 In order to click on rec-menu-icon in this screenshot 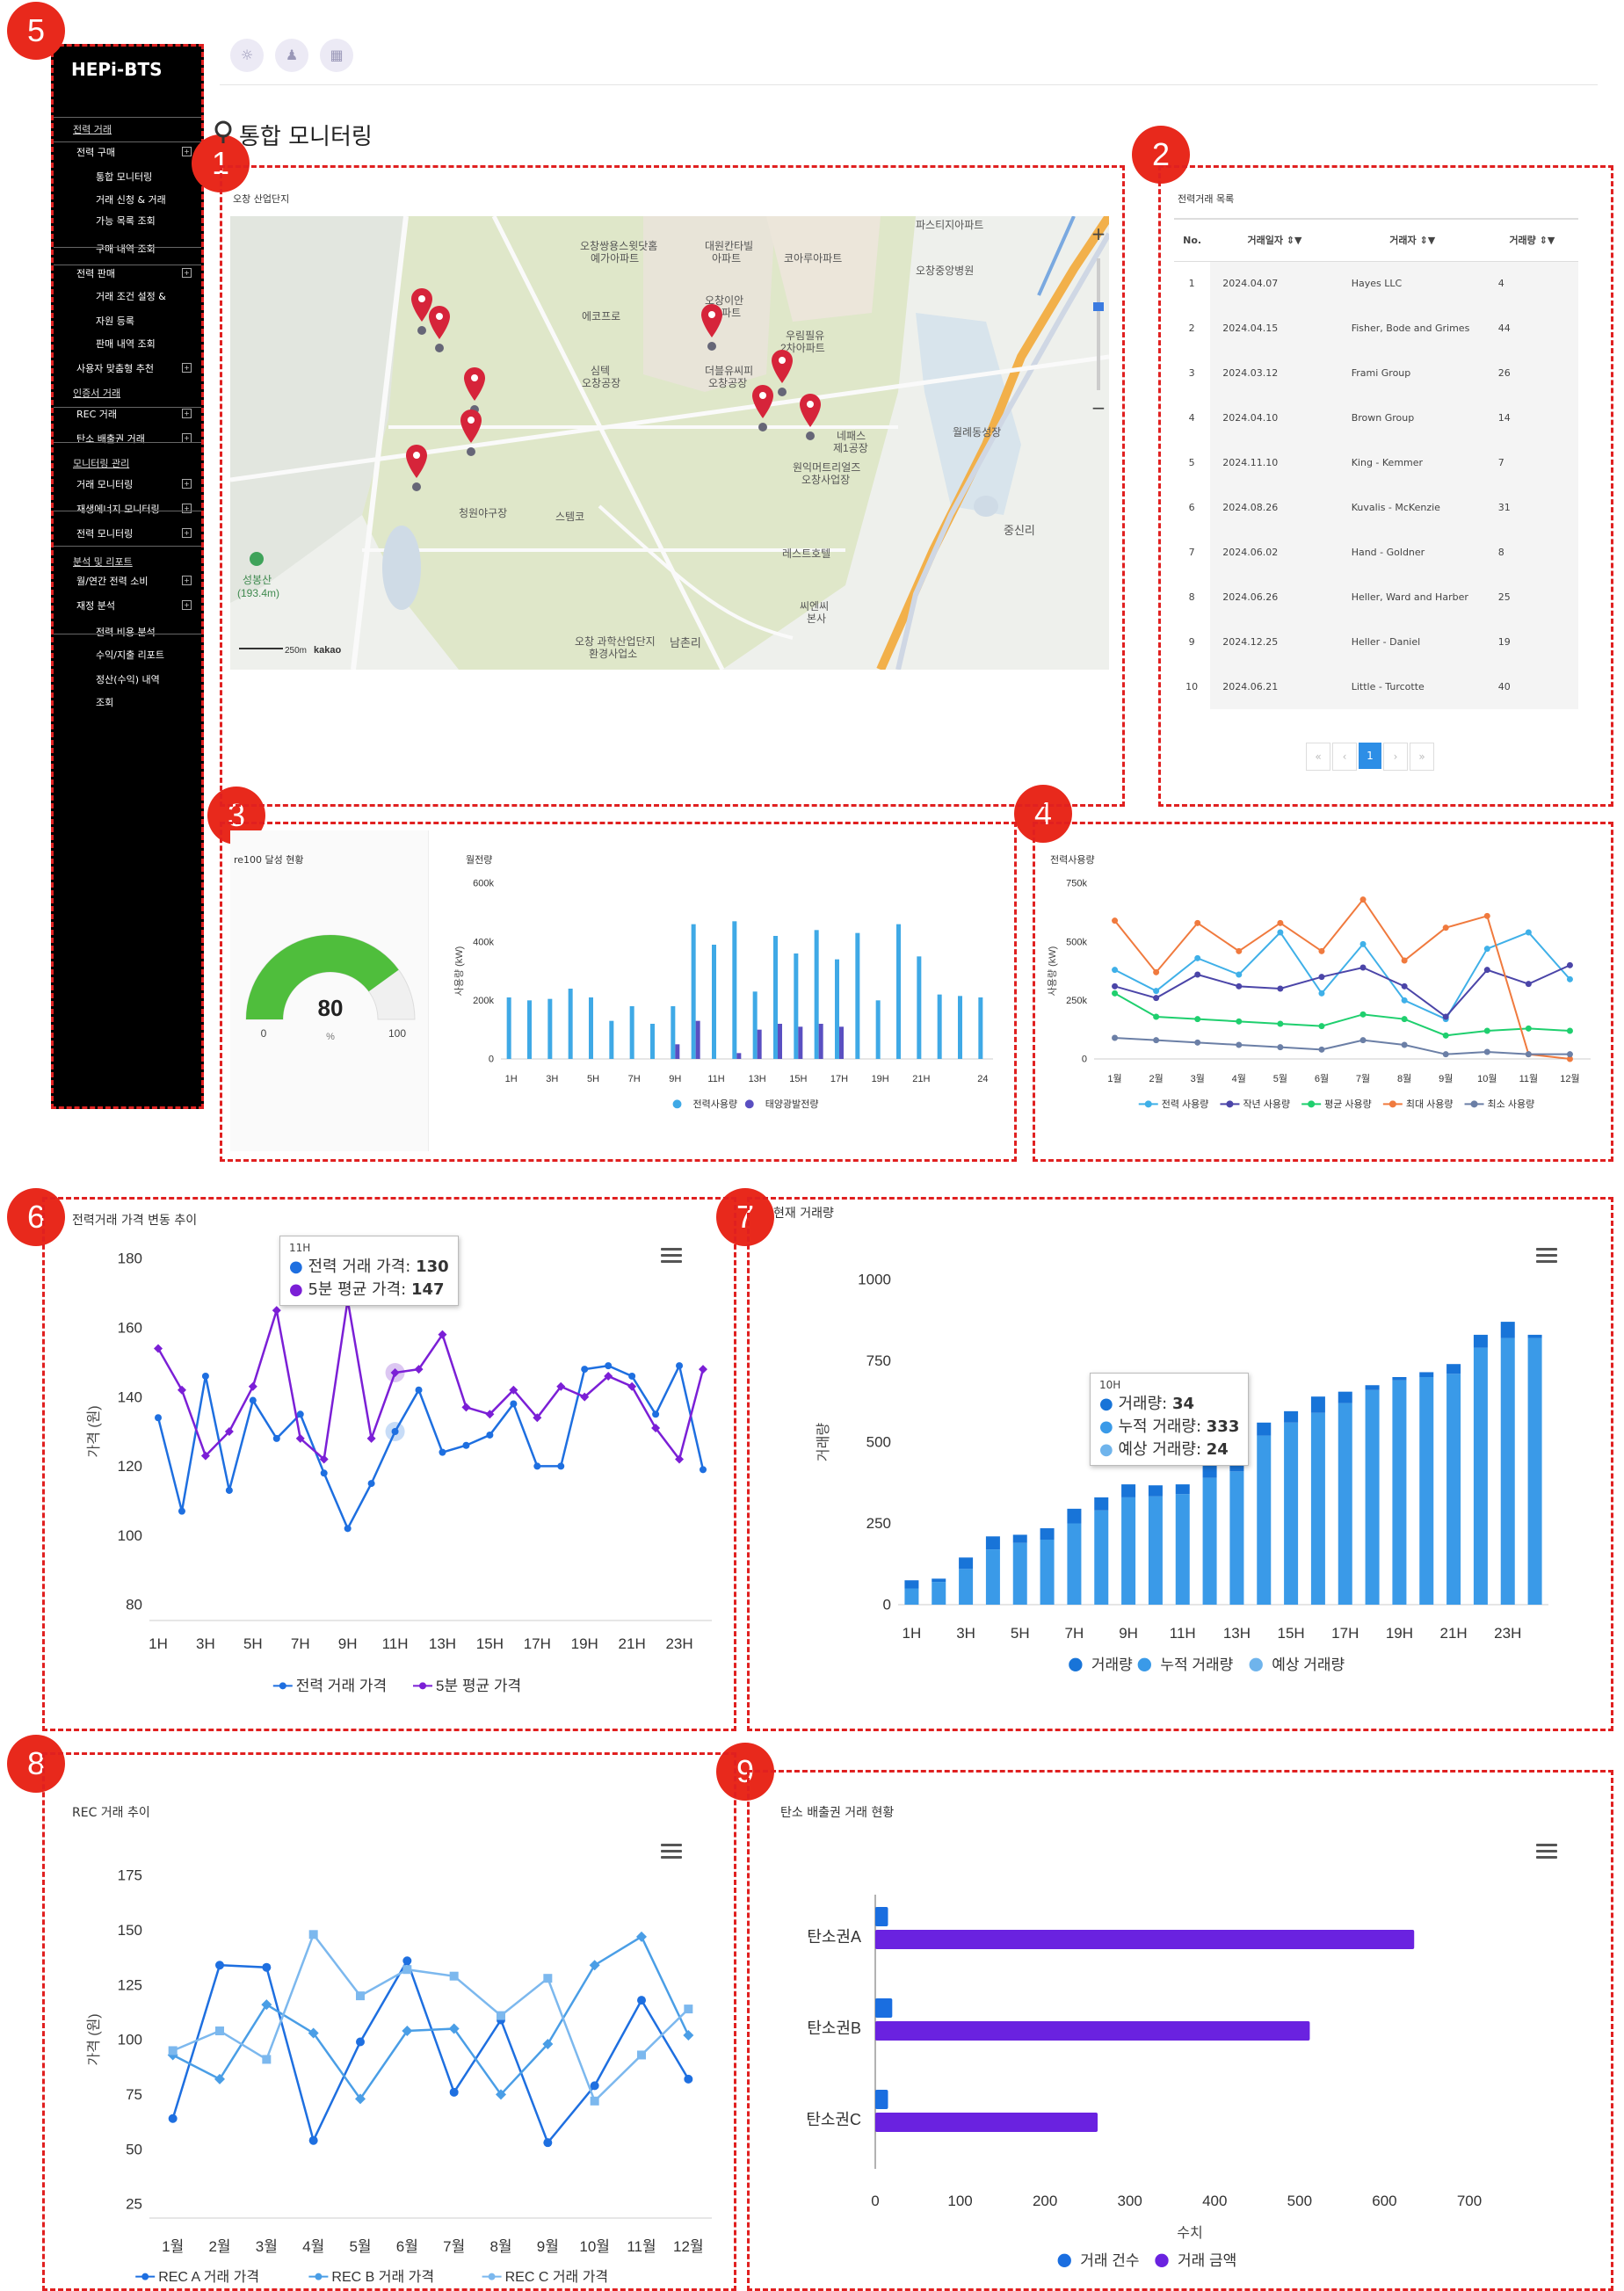, I will do `click(671, 1852)`.